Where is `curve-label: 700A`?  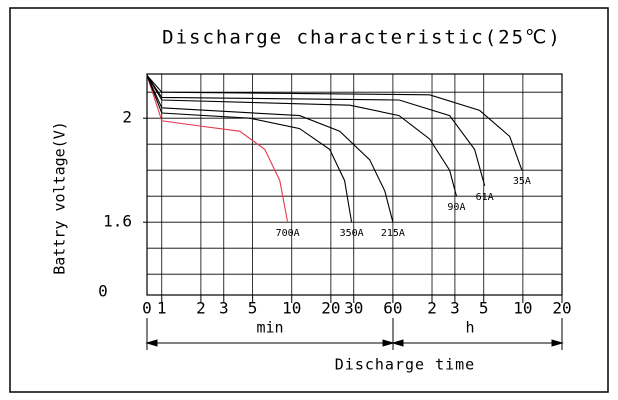 curve-label: 700A is located at coordinates (288, 233).